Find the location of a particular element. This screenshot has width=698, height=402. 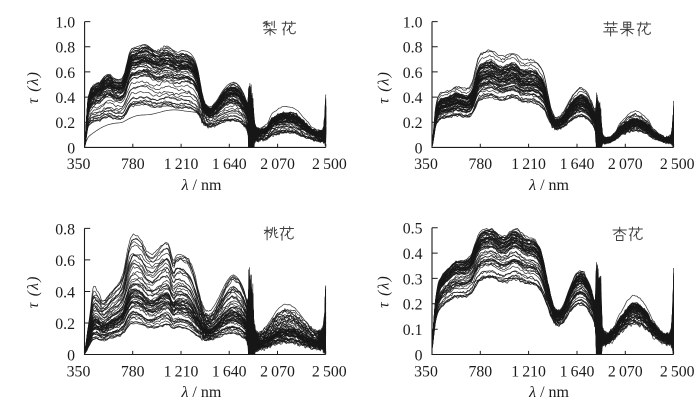

svg-text: 0.3 is located at coordinates (413, 279).